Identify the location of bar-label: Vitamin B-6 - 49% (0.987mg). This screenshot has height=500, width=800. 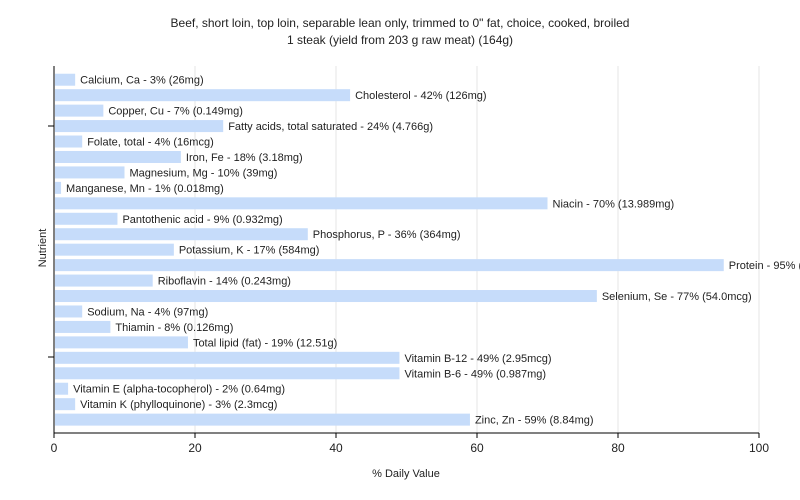
(475, 374).